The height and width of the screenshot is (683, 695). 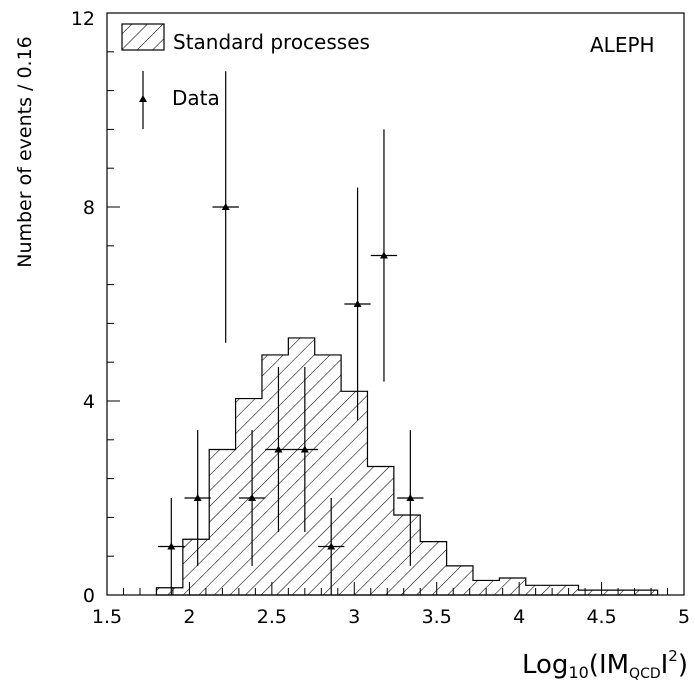 I want to click on legend-hatch-swatch, so click(x=143, y=37).